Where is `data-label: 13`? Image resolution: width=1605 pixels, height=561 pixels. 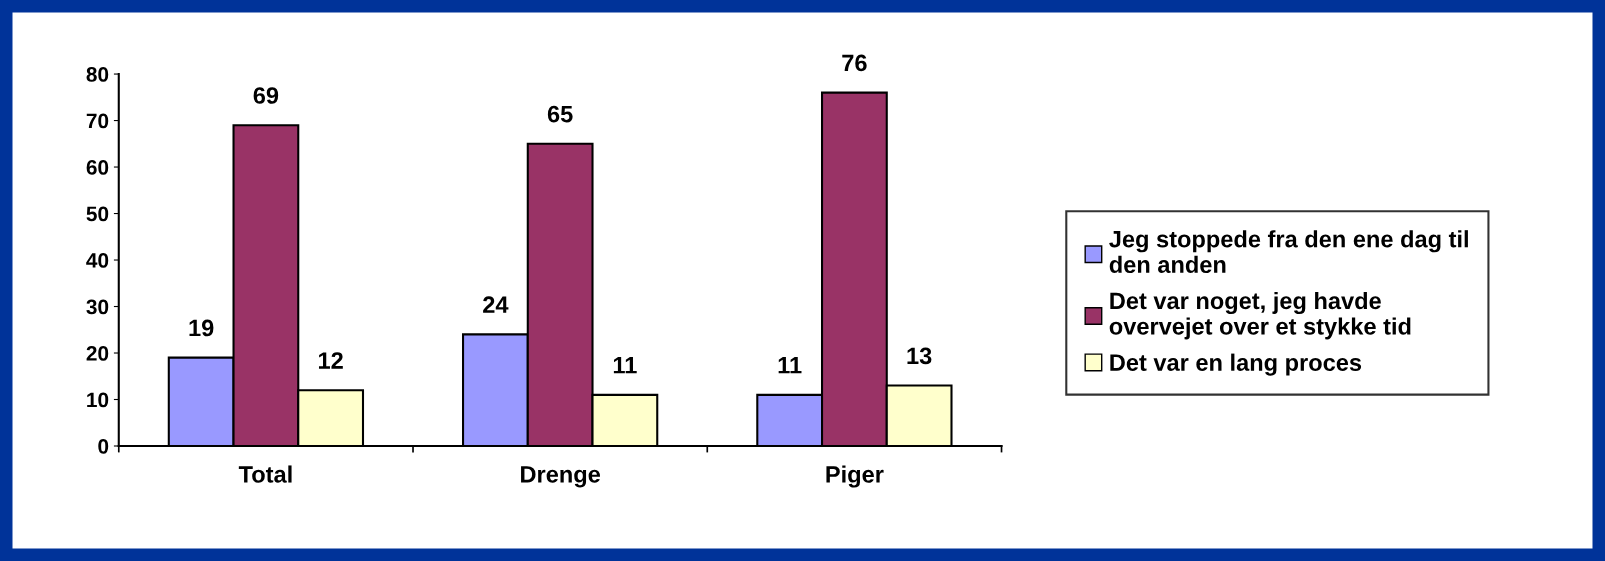 data-label: 13 is located at coordinates (919, 356).